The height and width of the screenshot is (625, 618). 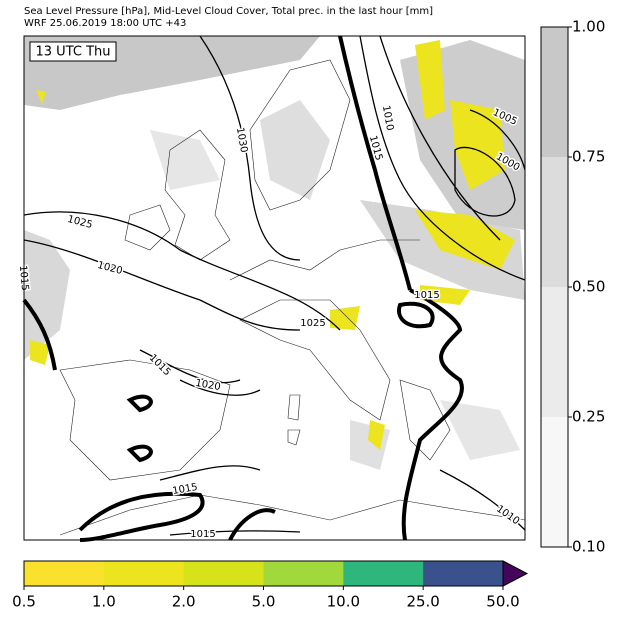 I want to click on precip-colorbar: 0.5 1.0 2.0 5.0 10.0 25.0 50.0, so click(x=270, y=585).